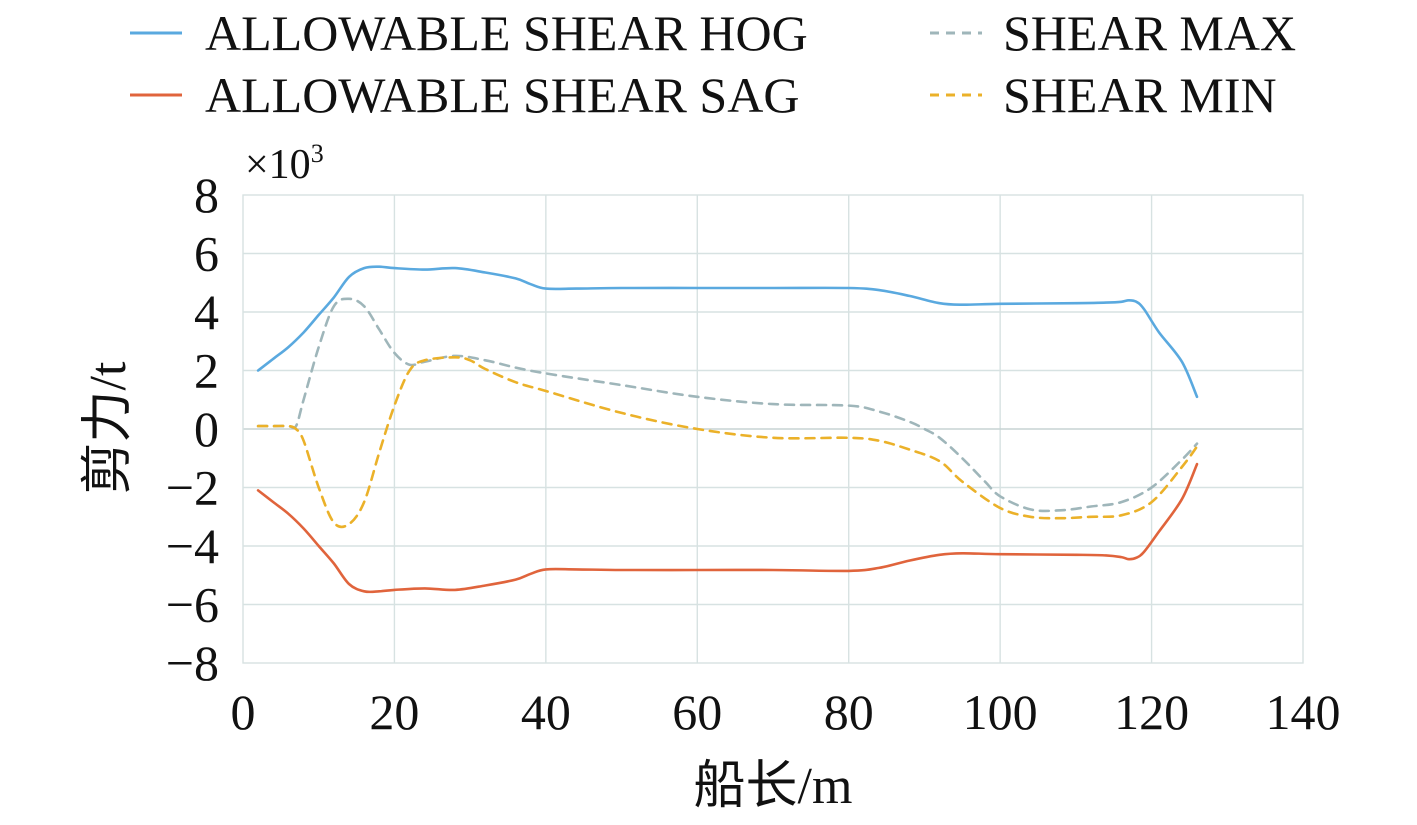  I want to click on y-tick-label: 0, so click(206, 429).